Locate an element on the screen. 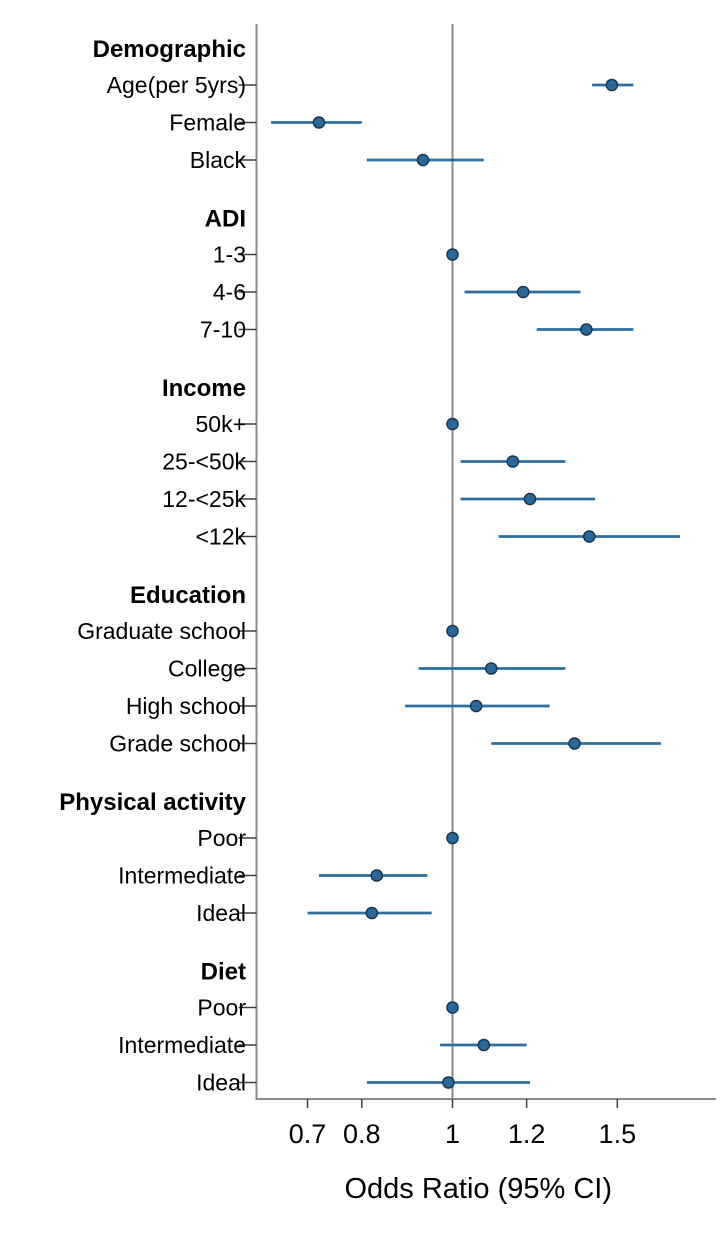 The width and height of the screenshot is (720, 1260). row-label: 50k+ is located at coordinates (220, 424).